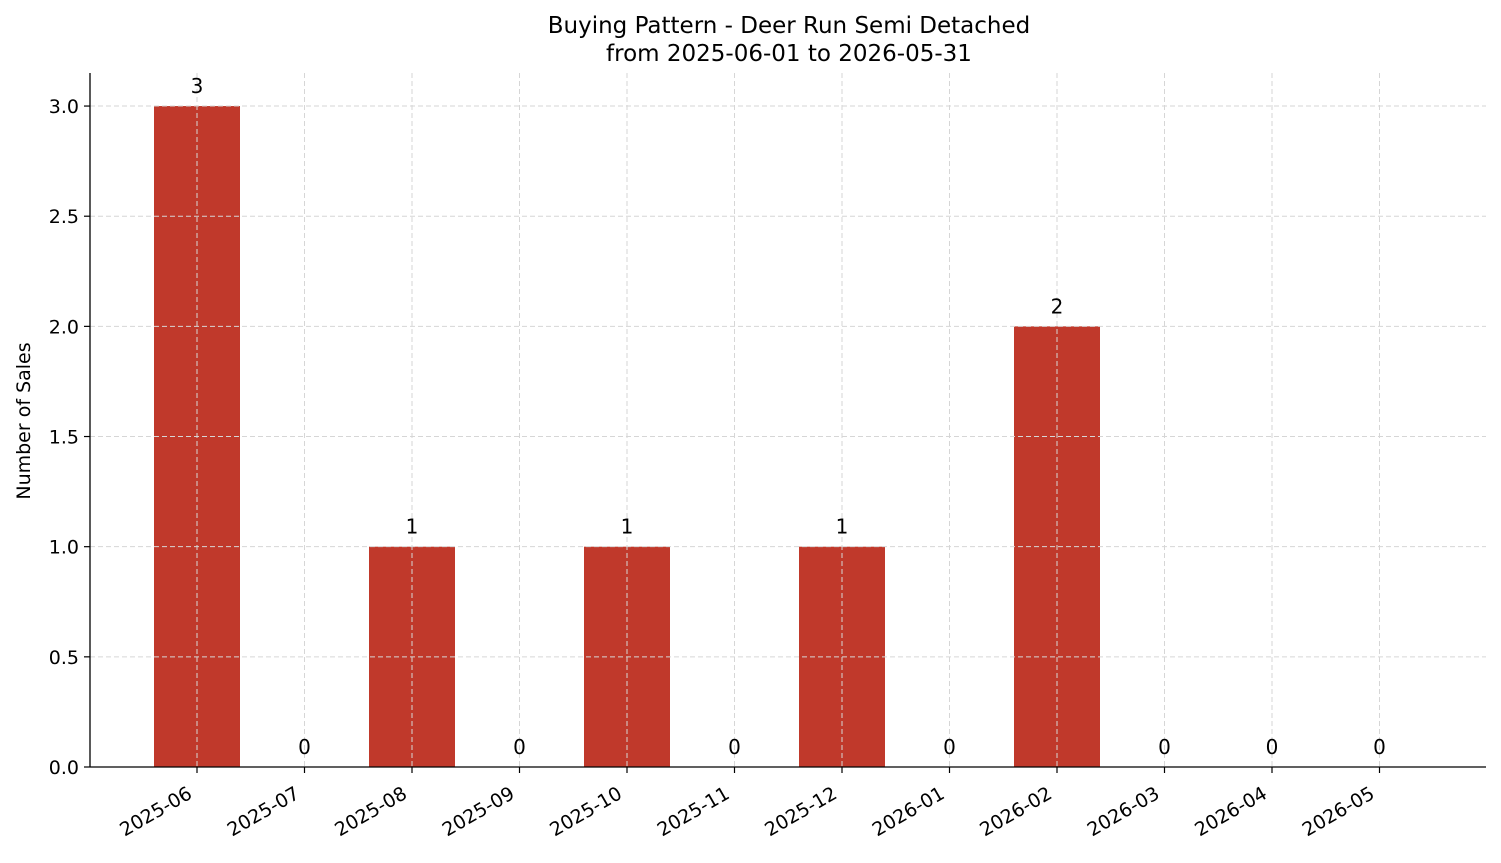 The width and height of the screenshot is (1501, 863). I want to click on y-tick-label: 2.5, so click(64, 217).